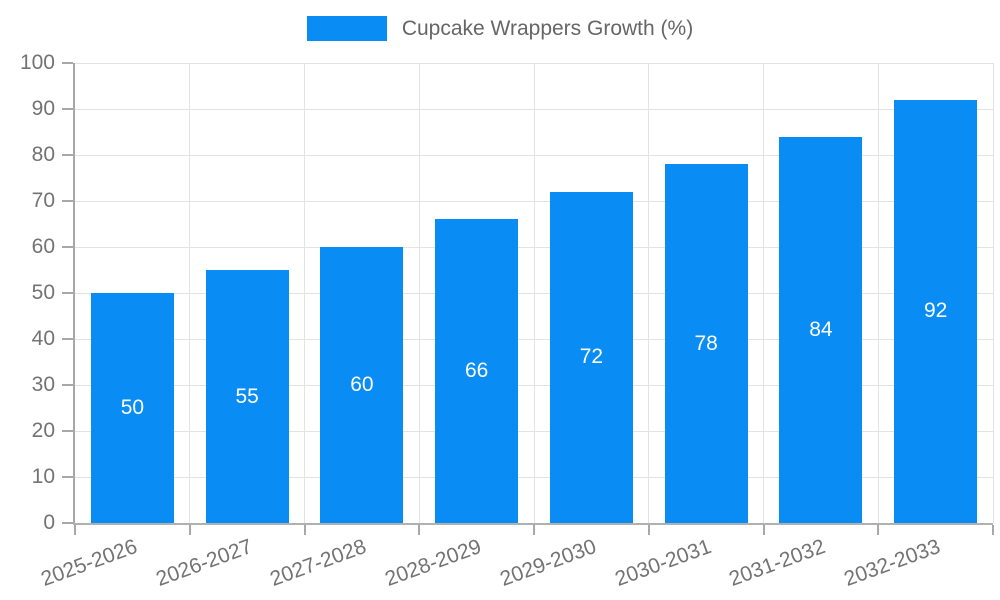  What do you see at coordinates (43, 430) in the screenshot?
I see `y-tick-label: 20` at bounding box center [43, 430].